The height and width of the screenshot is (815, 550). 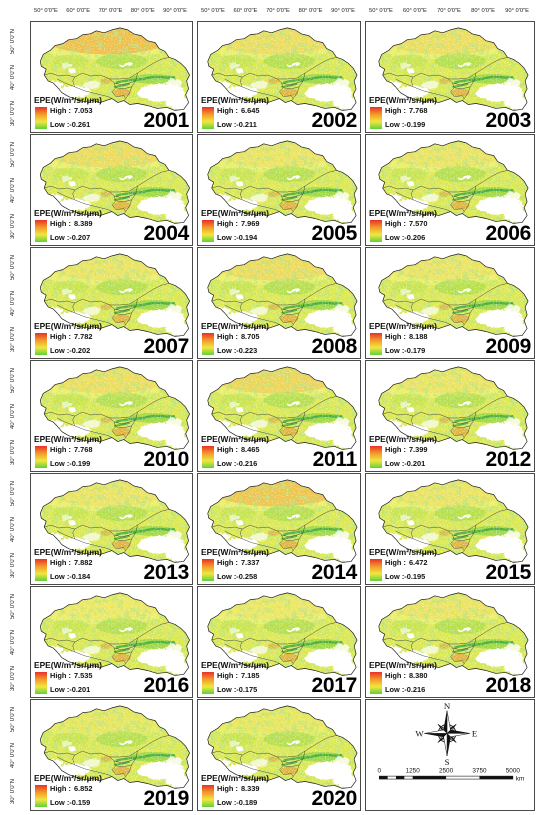 I want to click on legend-high-value: 7.535, so click(x=83, y=675).